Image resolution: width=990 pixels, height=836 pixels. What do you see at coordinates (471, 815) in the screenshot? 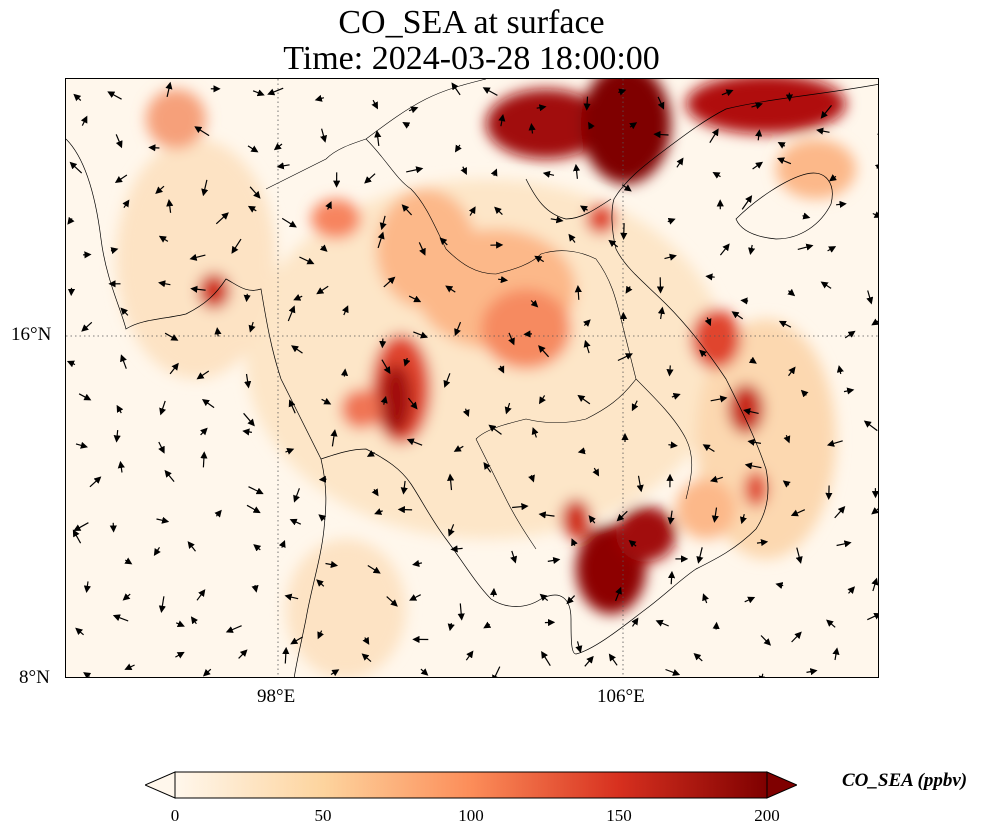
I see `colorbar-tick-100: 100` at bounding box center [471, 815].